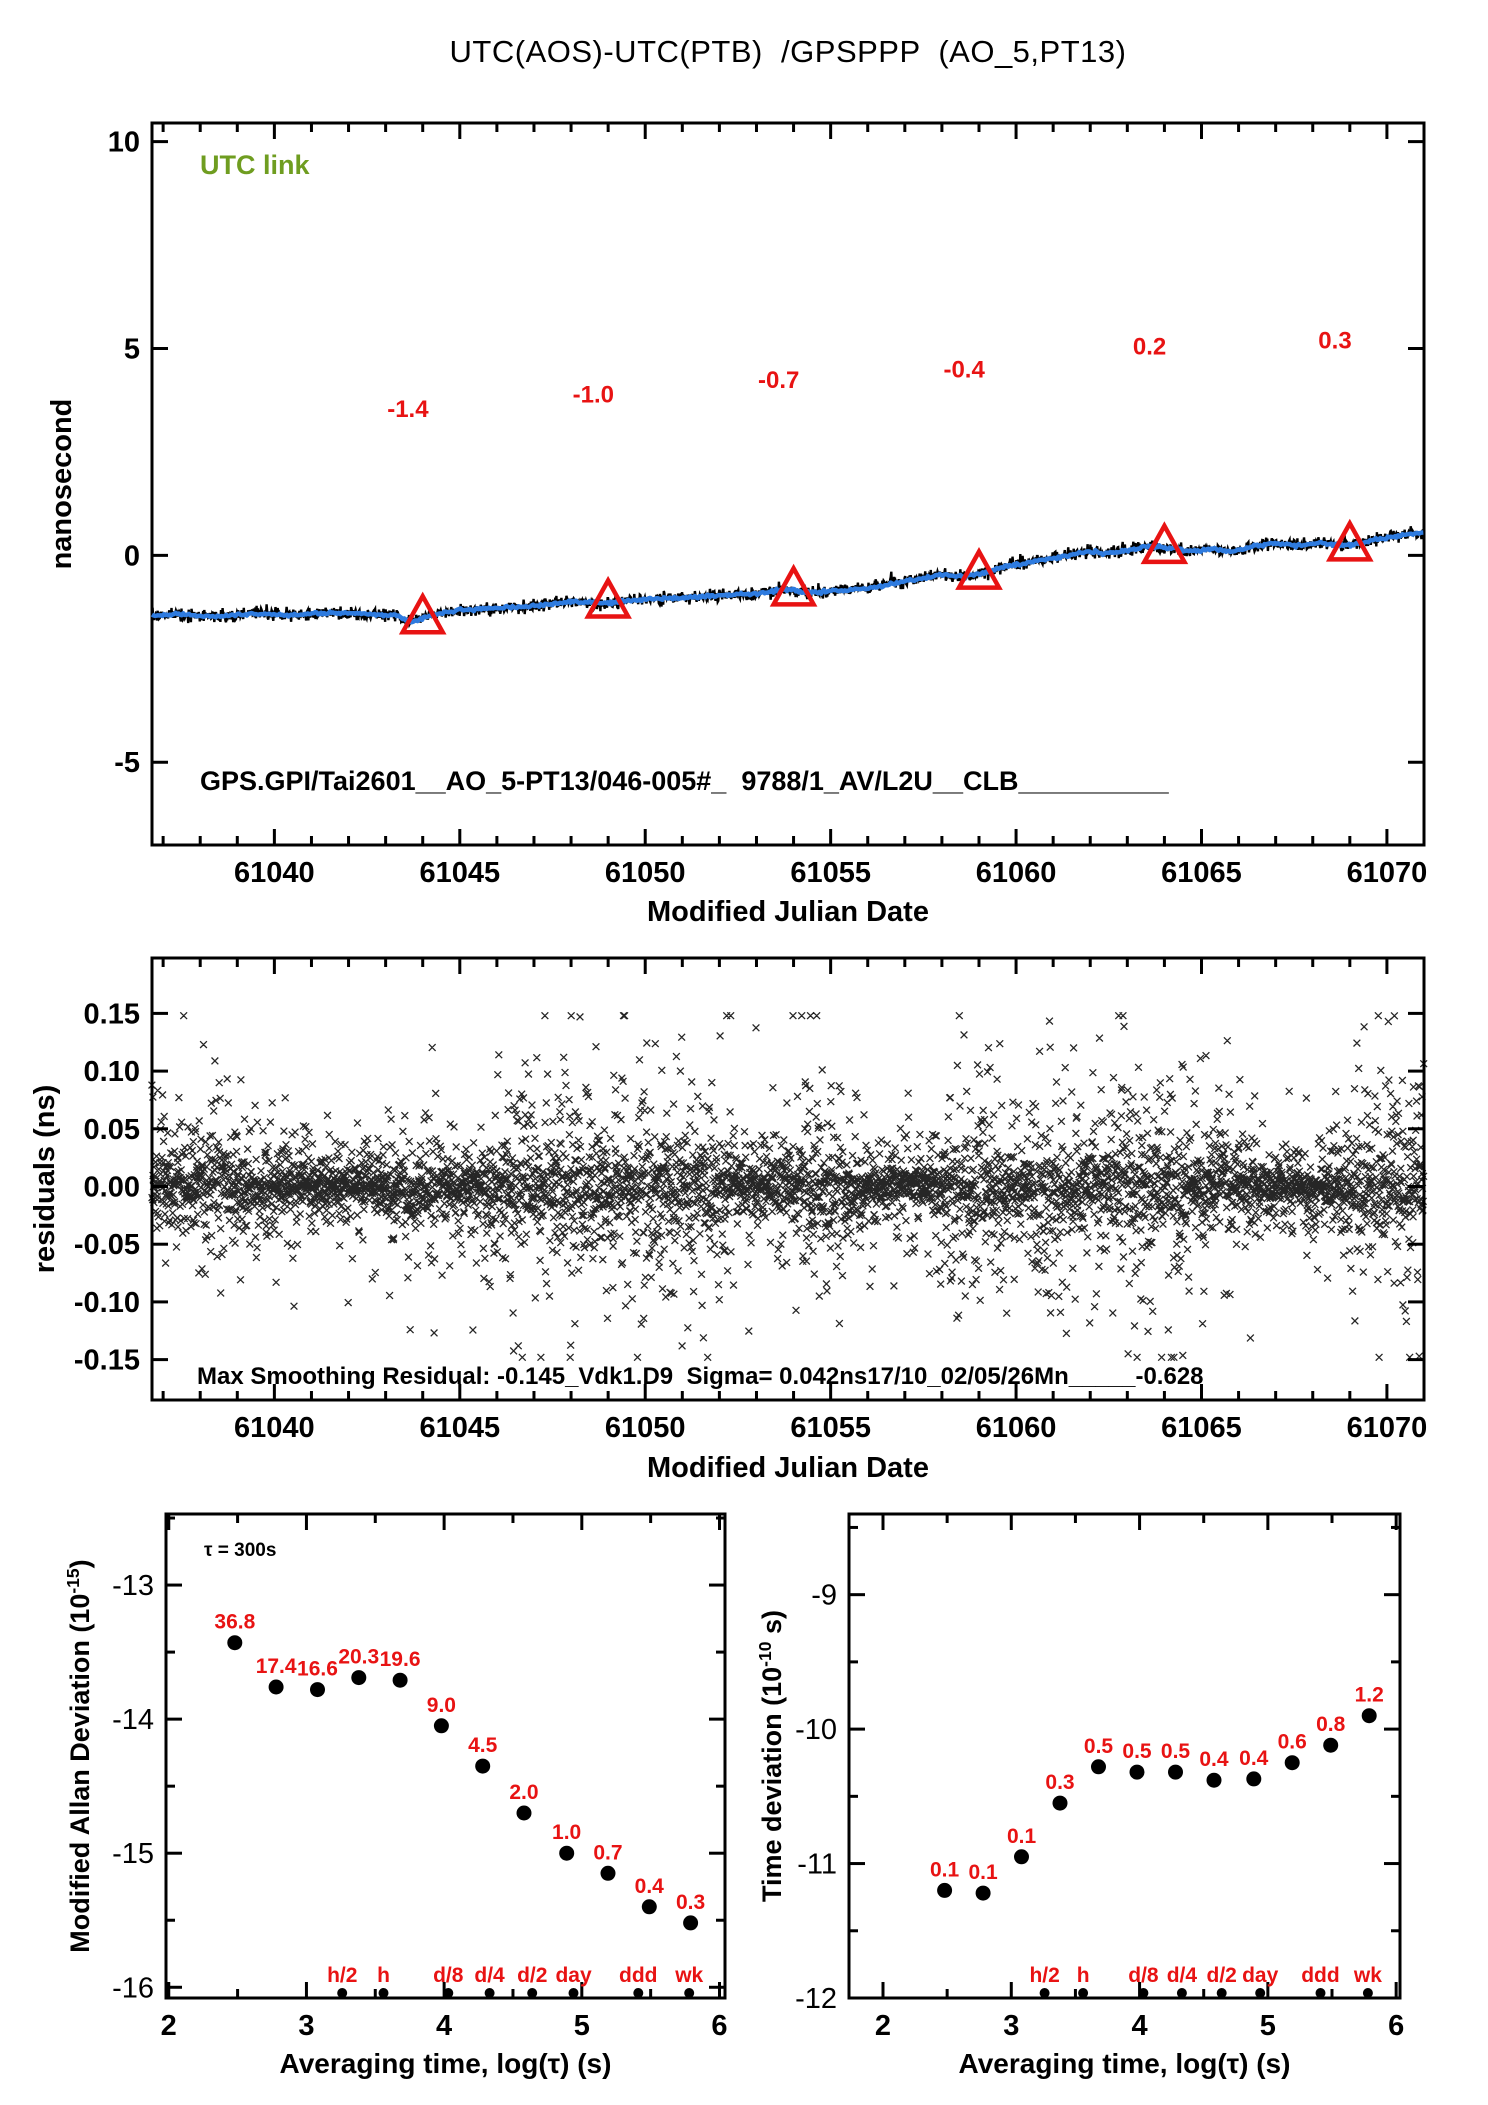 The width and height of the screenshot is (1488, 2105). Describe the element at coordinates (73, 1581) in the screenshot. I see `mdev-label-exponent: -15` at that location.